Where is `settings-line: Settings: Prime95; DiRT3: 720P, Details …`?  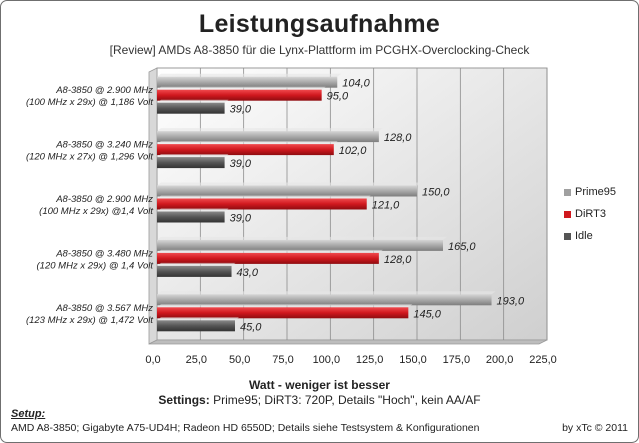
settings-line: Settings: Prime95; DiRT3: 720P, Details … is located at coordinates (319, 400).